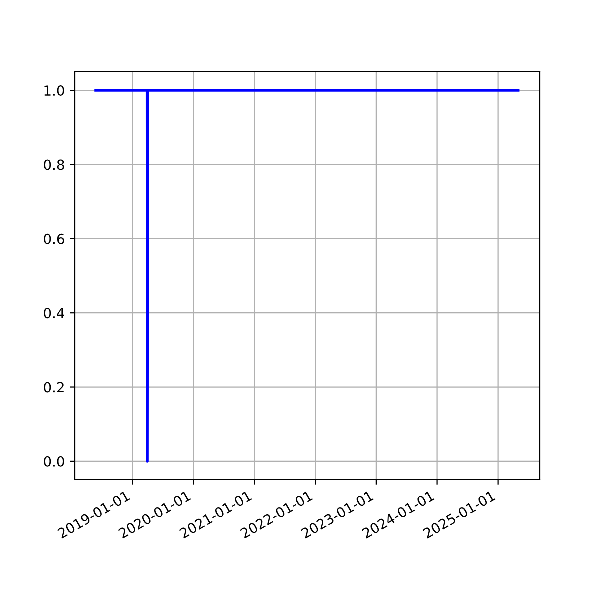  I want to click on y-tick-label: 0.4, so click(54, 313).